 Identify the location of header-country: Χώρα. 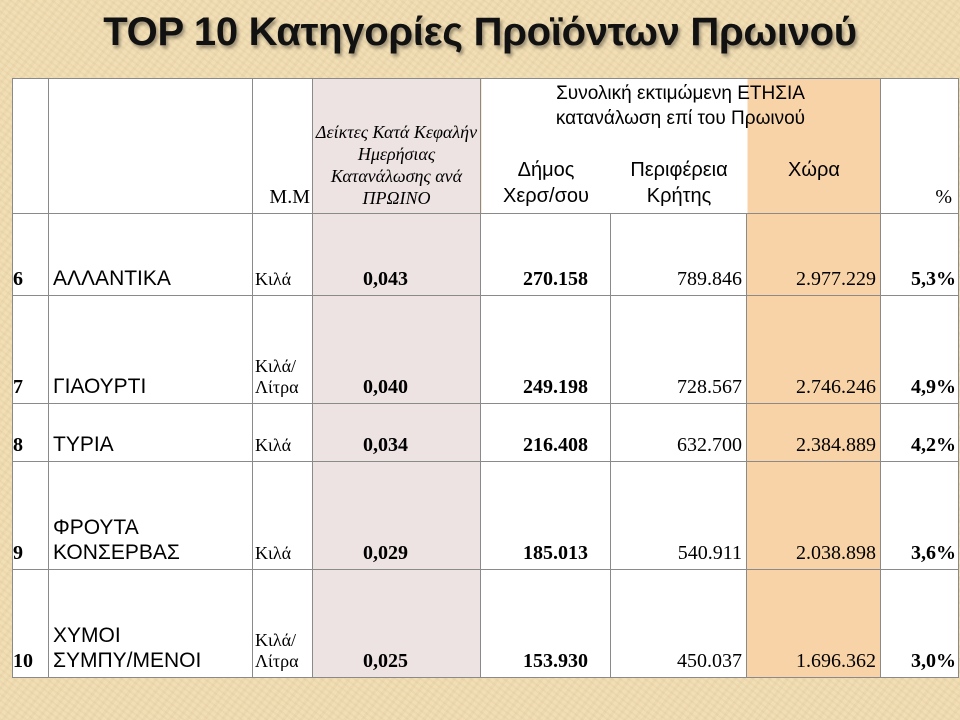
(814, 170).